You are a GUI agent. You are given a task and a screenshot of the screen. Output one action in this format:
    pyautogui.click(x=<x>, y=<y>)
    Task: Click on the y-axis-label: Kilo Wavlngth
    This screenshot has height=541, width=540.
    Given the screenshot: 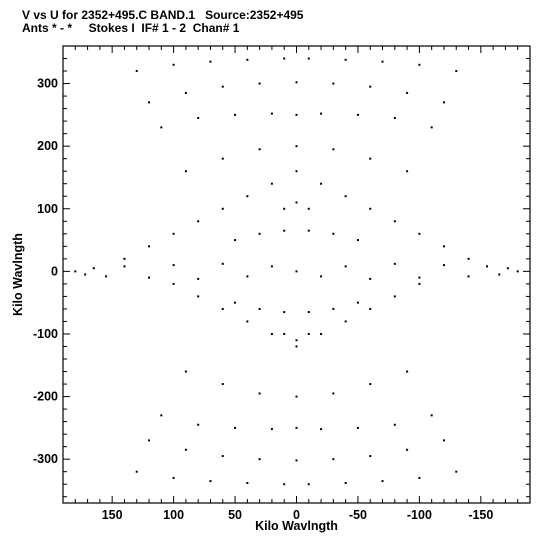 What is the action you would take?
    pyautogui.click(x=18, y=274)
    